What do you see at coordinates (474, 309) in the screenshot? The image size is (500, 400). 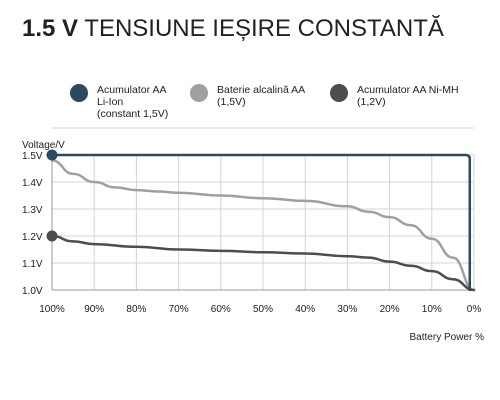 I see `x-tick-label: 0%` at bounding box center [474, 309].